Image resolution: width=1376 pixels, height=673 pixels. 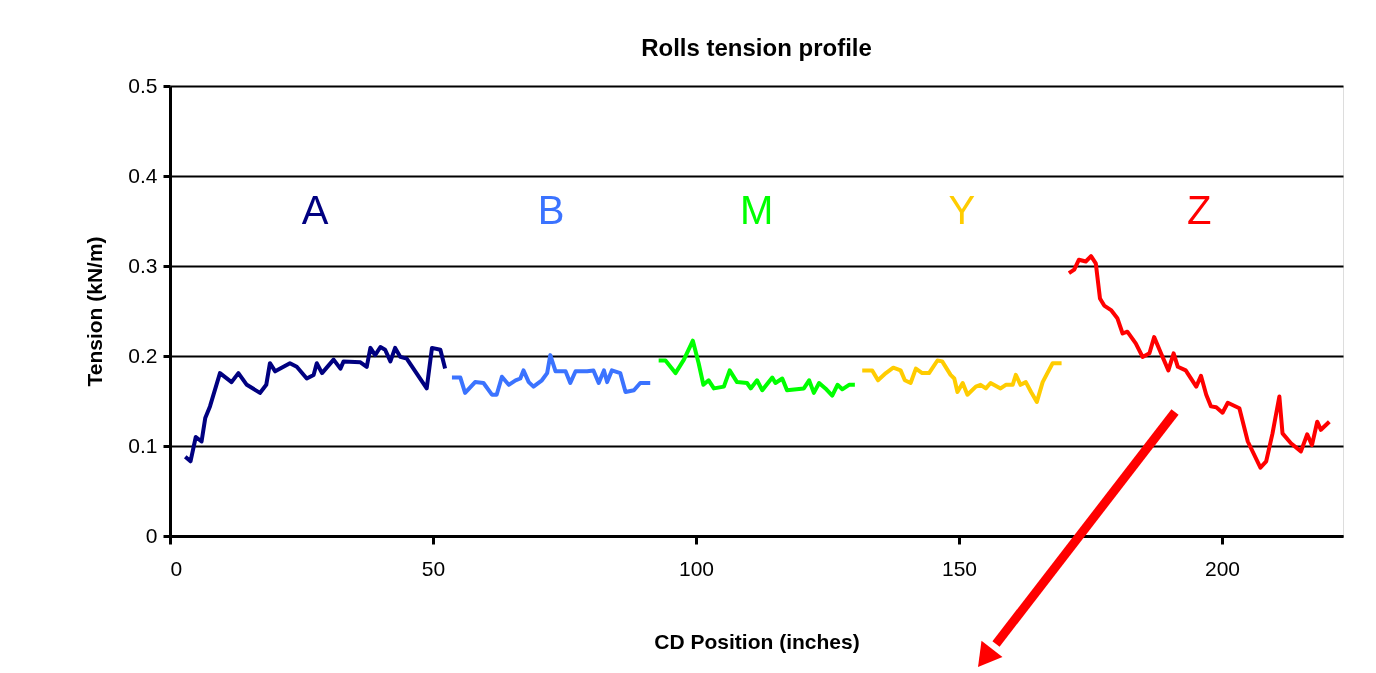 I want to click on y-axis-title: Tension (kN/m), so click(x=95, y=311).